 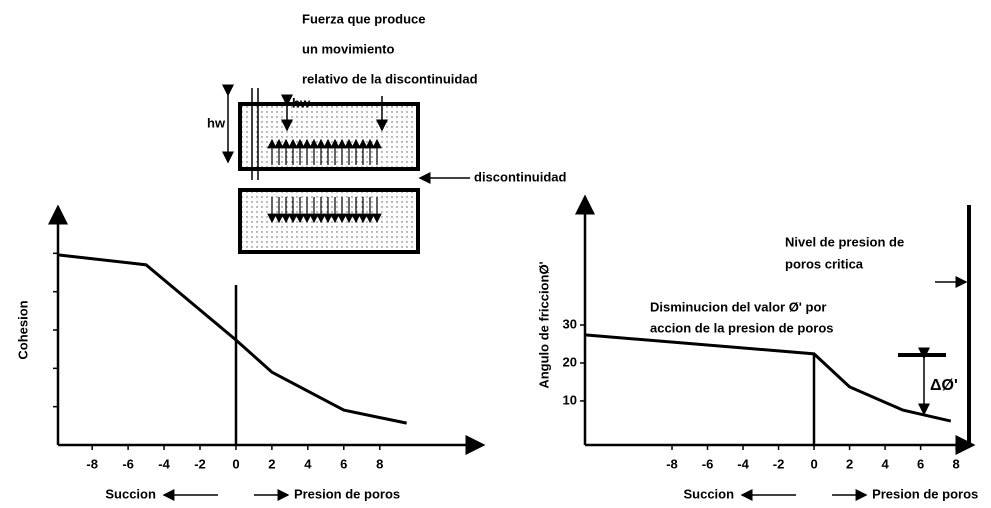 What do you see at coordinates (348, 48) in the screenshot?
I see `force-label: un movimiento` at bounding box center [348, 48].